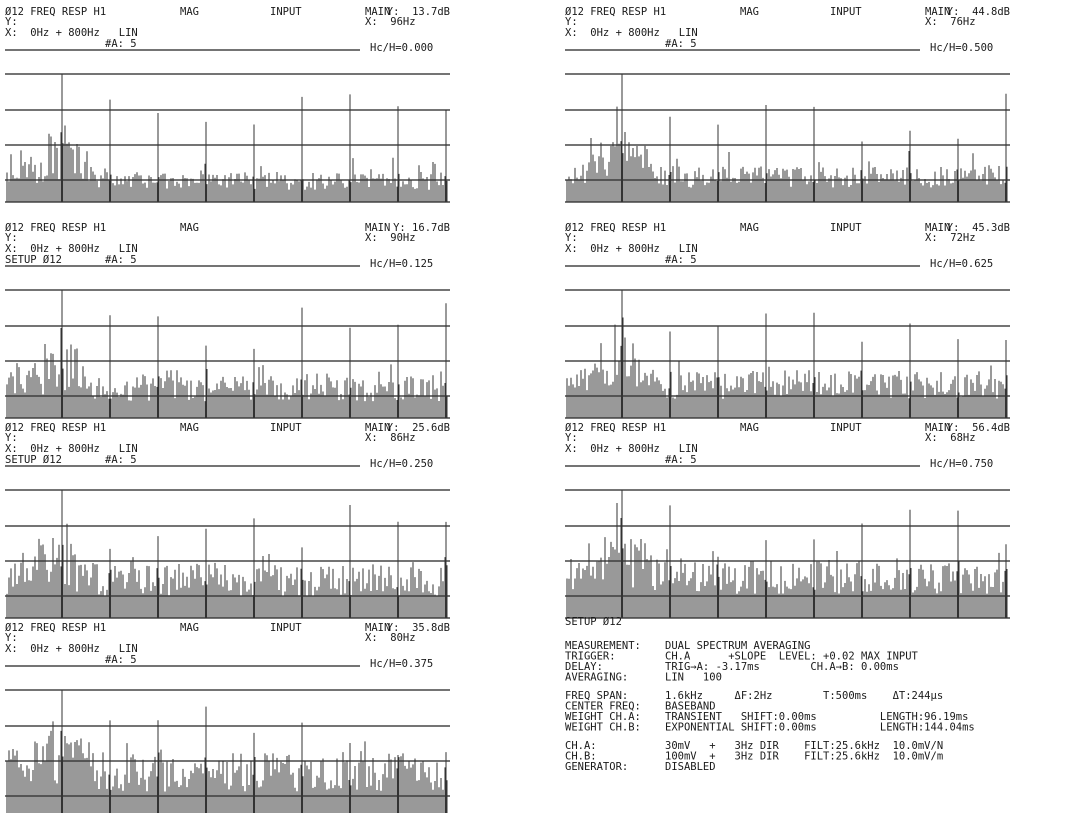 The height and width of the screenshot is (813, 1078). What do you see at coordinates (390, 438) in the screenshot?
I see `x-readout: X: 86Hz` at bounding box center [390, 438].